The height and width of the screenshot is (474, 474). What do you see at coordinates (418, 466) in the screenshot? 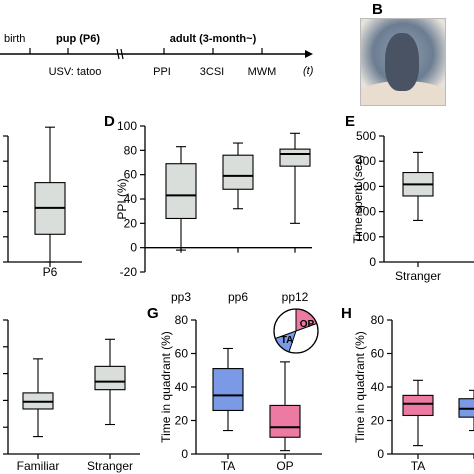
I see `category-label-h: TA` at bounding box center [418, 466].